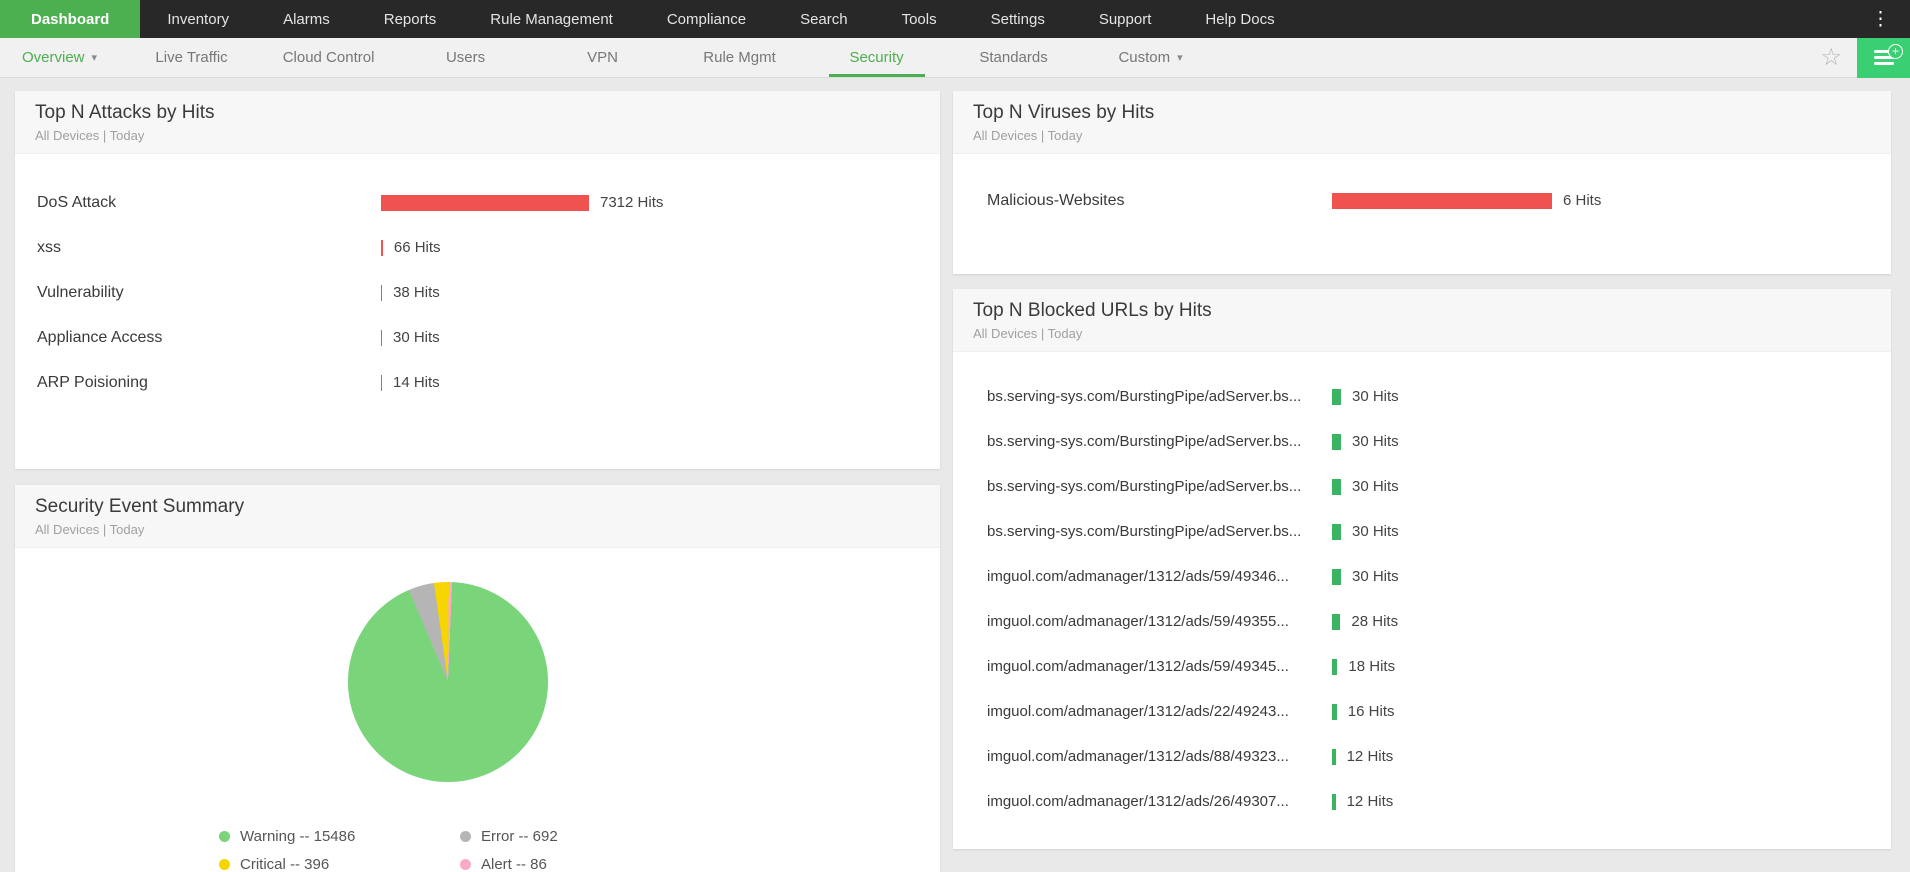  What do you see at coordinates (706, 19) in the screenshot?
I see `nav-compliance: Compliance` at bounding box center [706, 19].